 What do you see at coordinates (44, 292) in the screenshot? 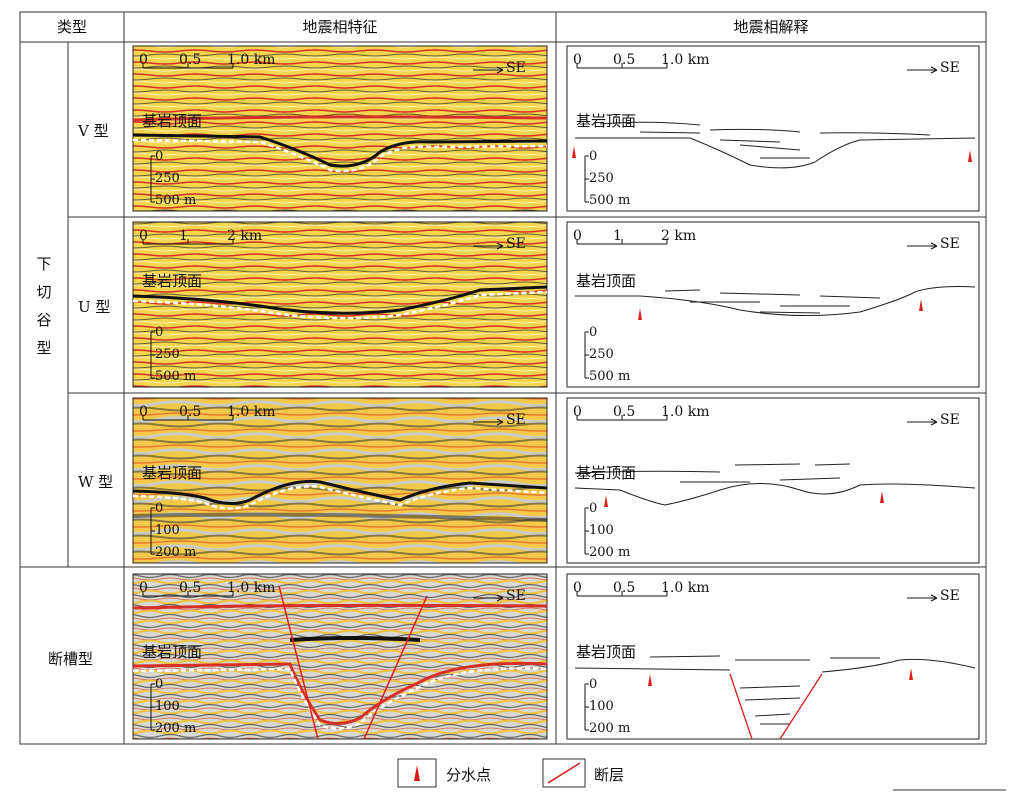
I see `group-label-char: 切` at bounding box center [44, 292].